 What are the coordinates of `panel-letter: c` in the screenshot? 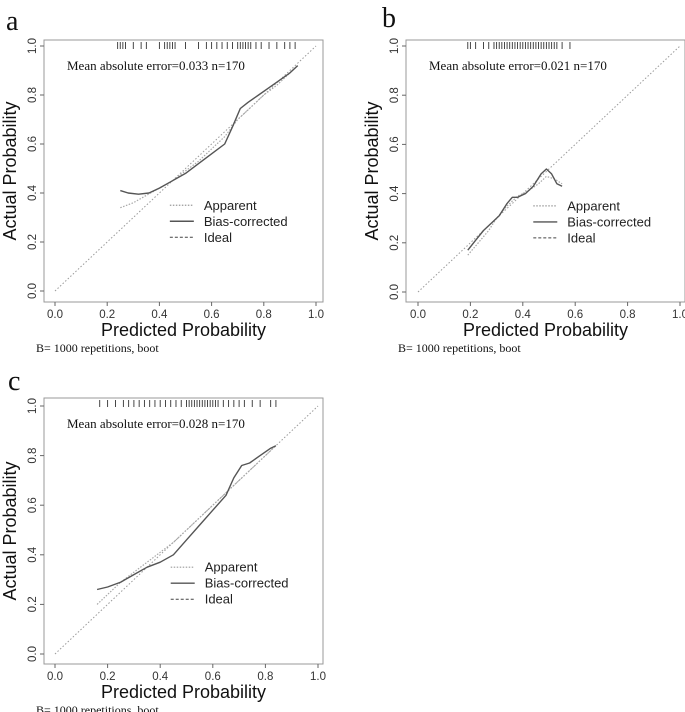 It's located at (14, 381).